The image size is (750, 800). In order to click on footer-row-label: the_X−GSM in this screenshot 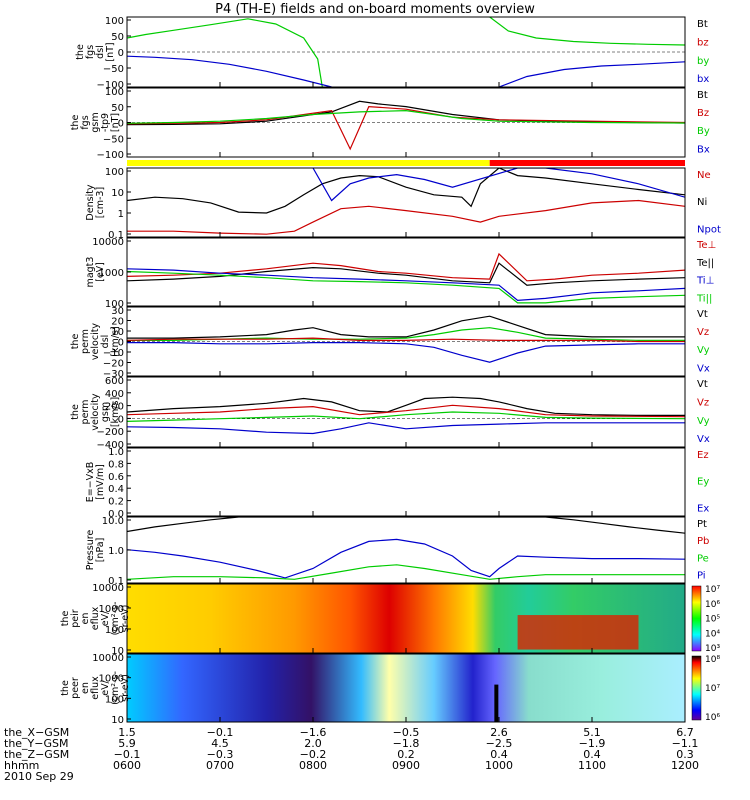, I will do `click(37, 732)`.